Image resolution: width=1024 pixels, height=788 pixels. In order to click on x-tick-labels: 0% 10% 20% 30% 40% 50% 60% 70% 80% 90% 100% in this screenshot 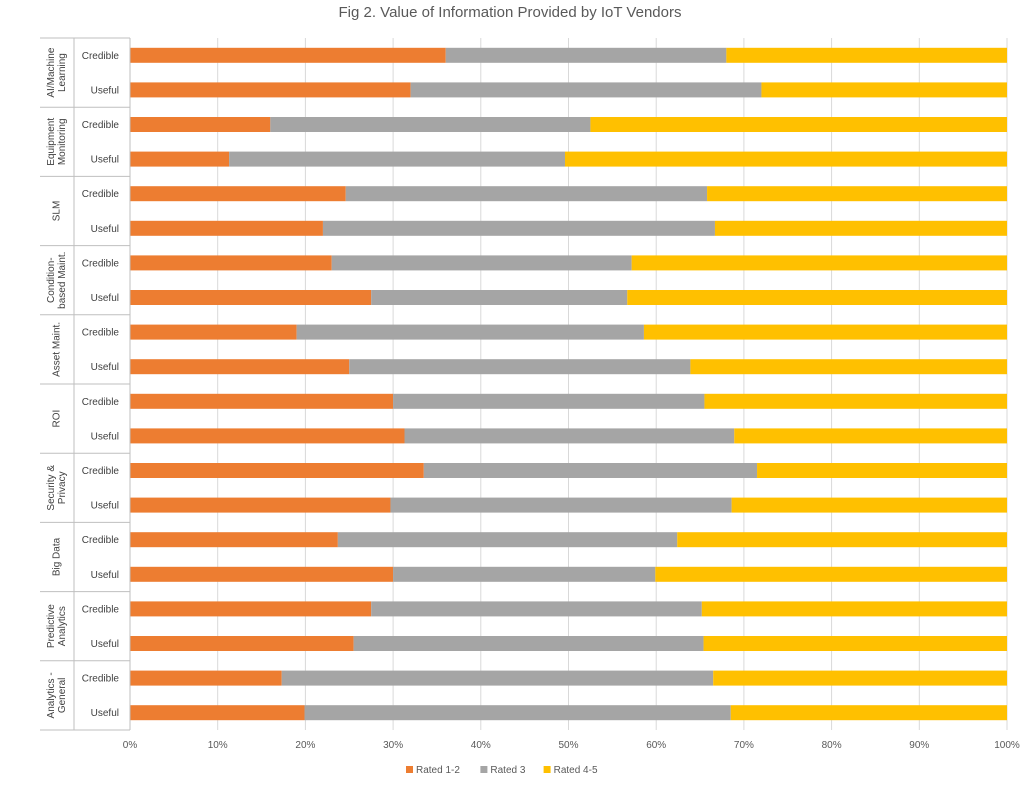, I will do `click(571, 745)`.